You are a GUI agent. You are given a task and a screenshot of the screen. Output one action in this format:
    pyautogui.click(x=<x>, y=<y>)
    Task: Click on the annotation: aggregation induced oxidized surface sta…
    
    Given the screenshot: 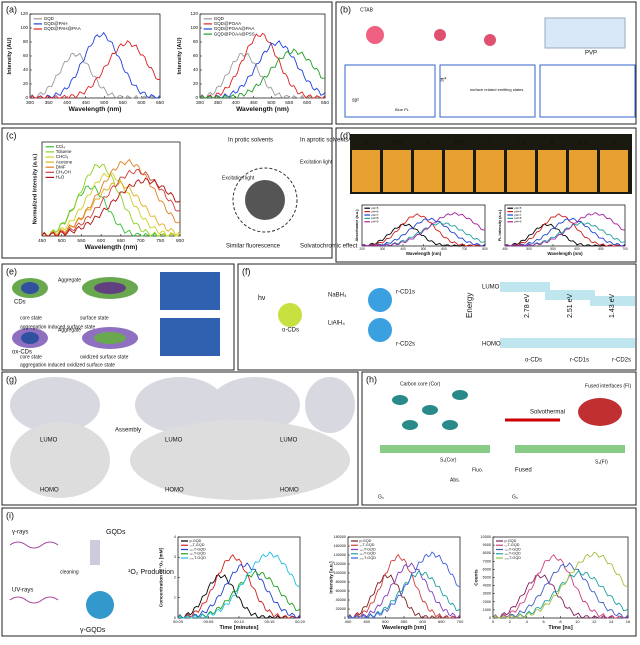 What is the action you would take?
    pyautogui.click(x=67, y=365)
    